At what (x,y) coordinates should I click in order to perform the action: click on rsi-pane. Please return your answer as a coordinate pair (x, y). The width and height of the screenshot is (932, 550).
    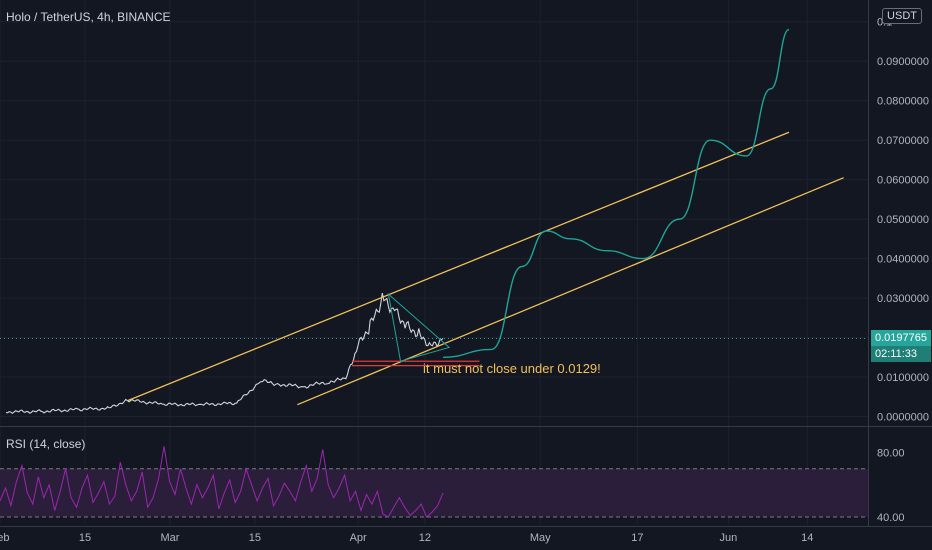
    Looking at the image, I should click on (434, 482).